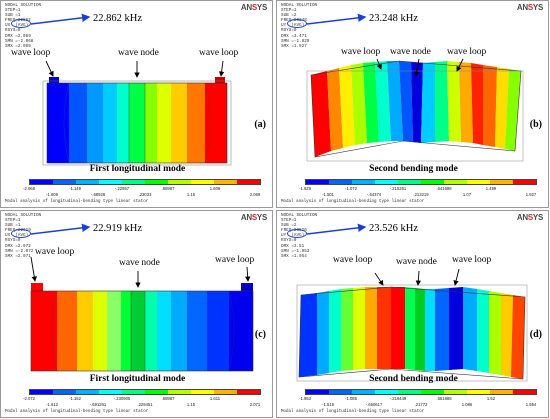 The height and width of the screenshot is (419, 550). What do you see at coordinates (374, 404) in the screenshot?
I see `legend-tick: -.65061?` at bounding box center [374, 404].